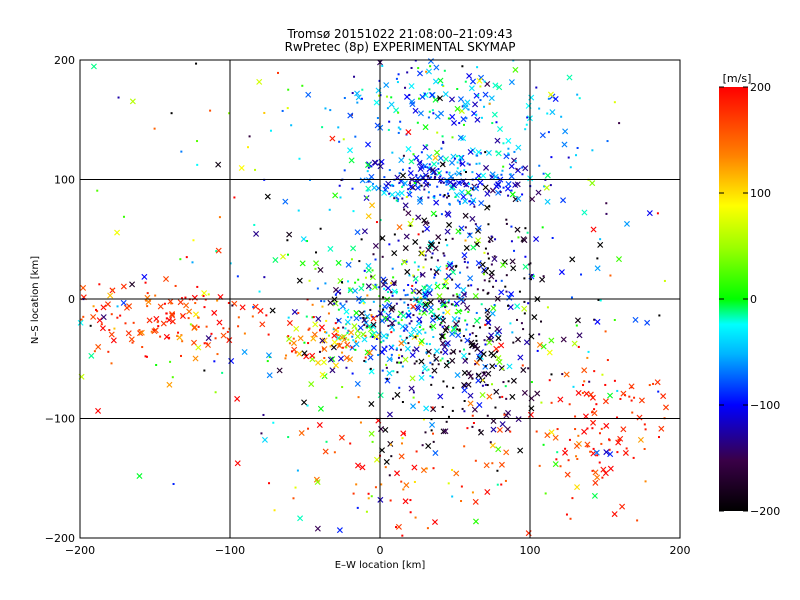 The image size is (800, 600). What do you see at coordinates (765, 405) in the screenshot?
I see `colorbar-tick-label: −100` at bounding box center [765, 405].